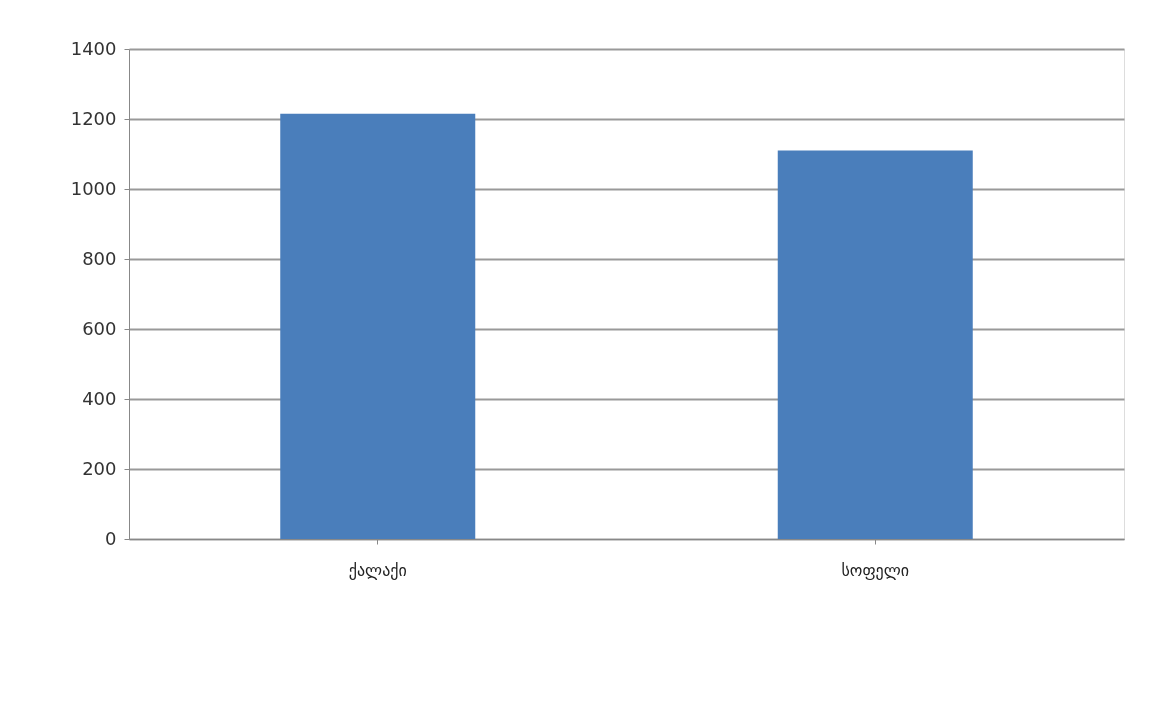 The height and width of the screenshot is (704, 1166). Describe the element at coordinates (99, 398) in the screenshot. I see `y-tick-label: 400` at that location.